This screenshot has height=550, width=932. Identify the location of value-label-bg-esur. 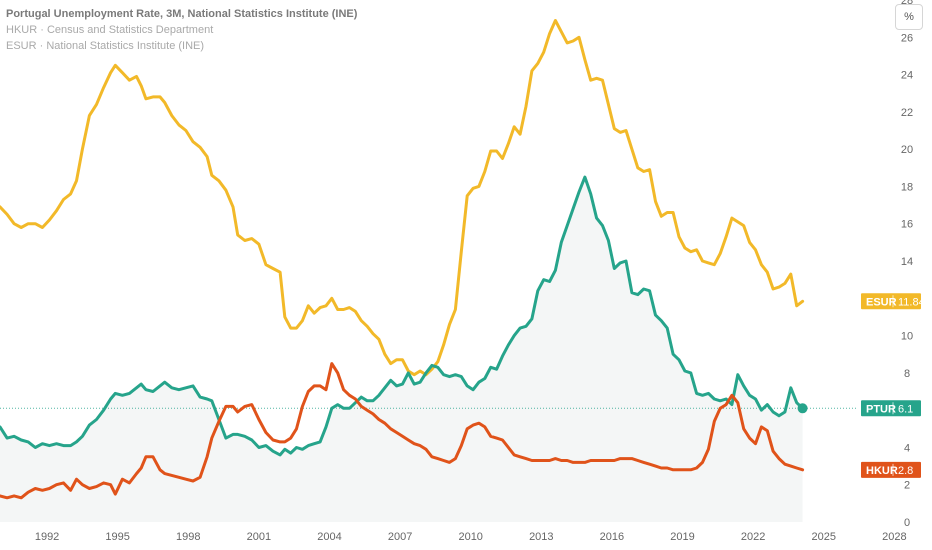
(891, 301).